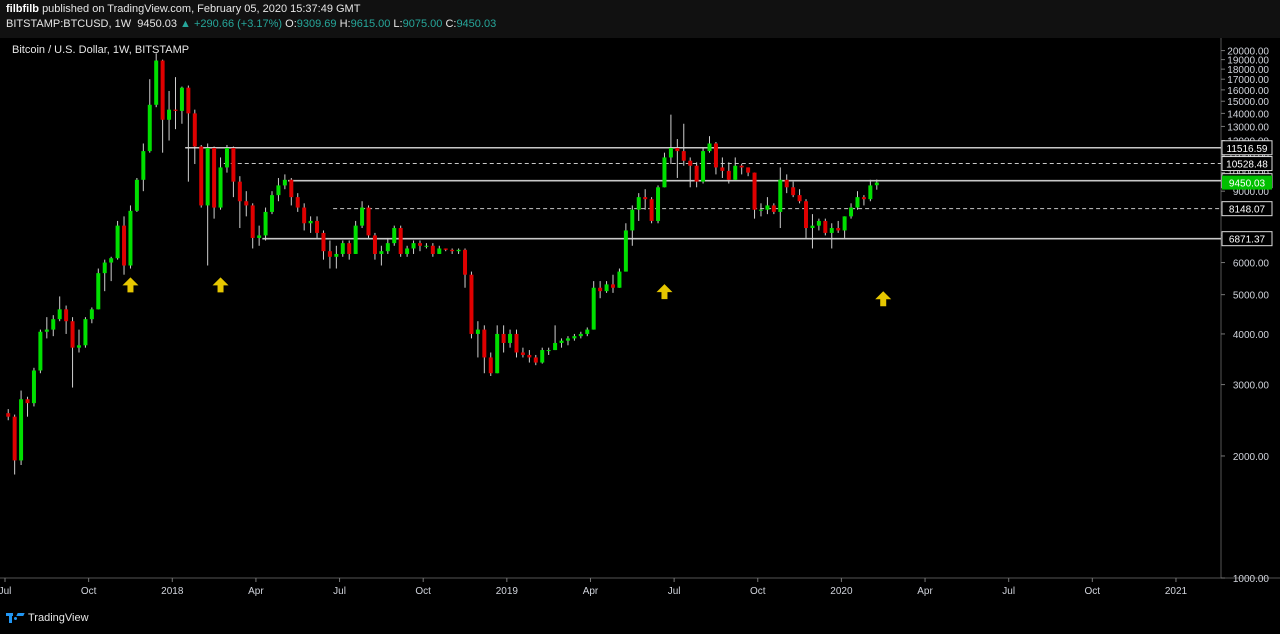 This screenshot has width=1280, height=634. I want to click on tradingview-brand: TradingView, so click(47, 618).